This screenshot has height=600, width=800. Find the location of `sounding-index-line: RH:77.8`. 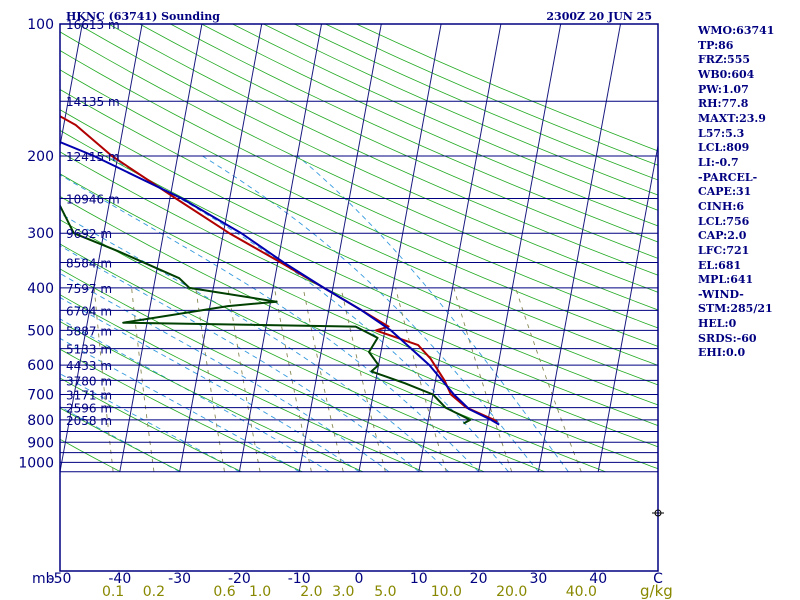

sounding-index-line: RH:77.8 is located at coordinates (723, 104).